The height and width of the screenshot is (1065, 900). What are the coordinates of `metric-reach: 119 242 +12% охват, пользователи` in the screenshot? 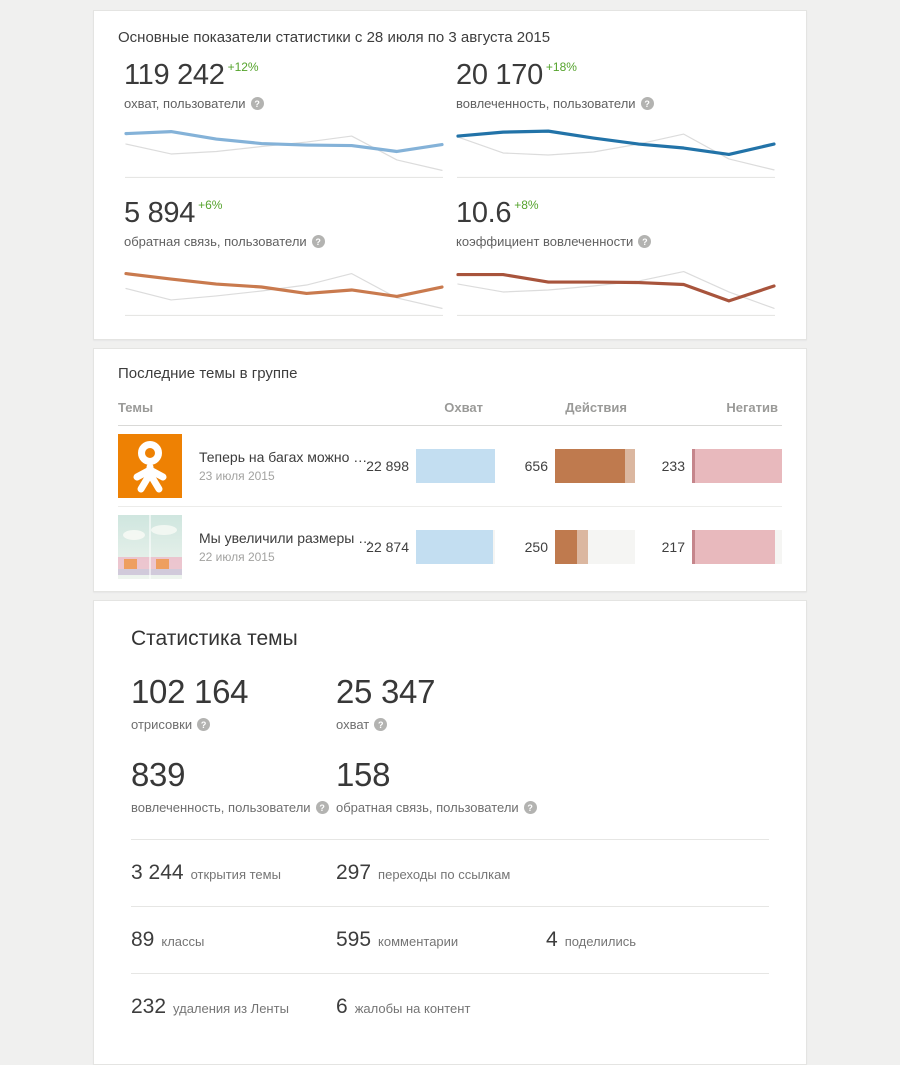 It's located at (284, 120).